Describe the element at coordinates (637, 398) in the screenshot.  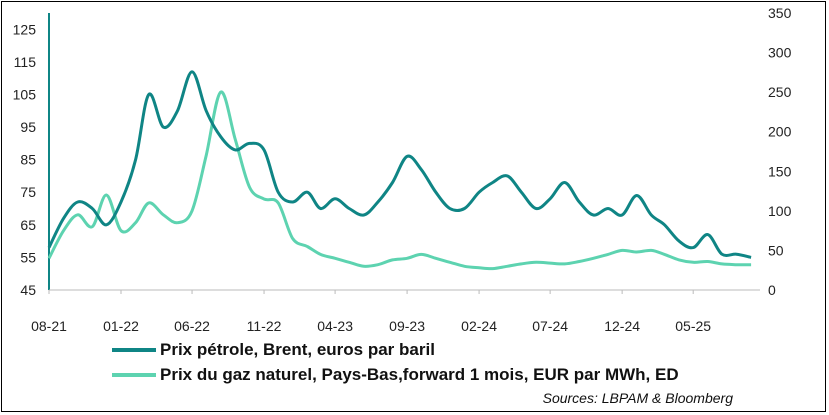
I see `source-note: Sources: LBPAM & Bloomberg` at that location.